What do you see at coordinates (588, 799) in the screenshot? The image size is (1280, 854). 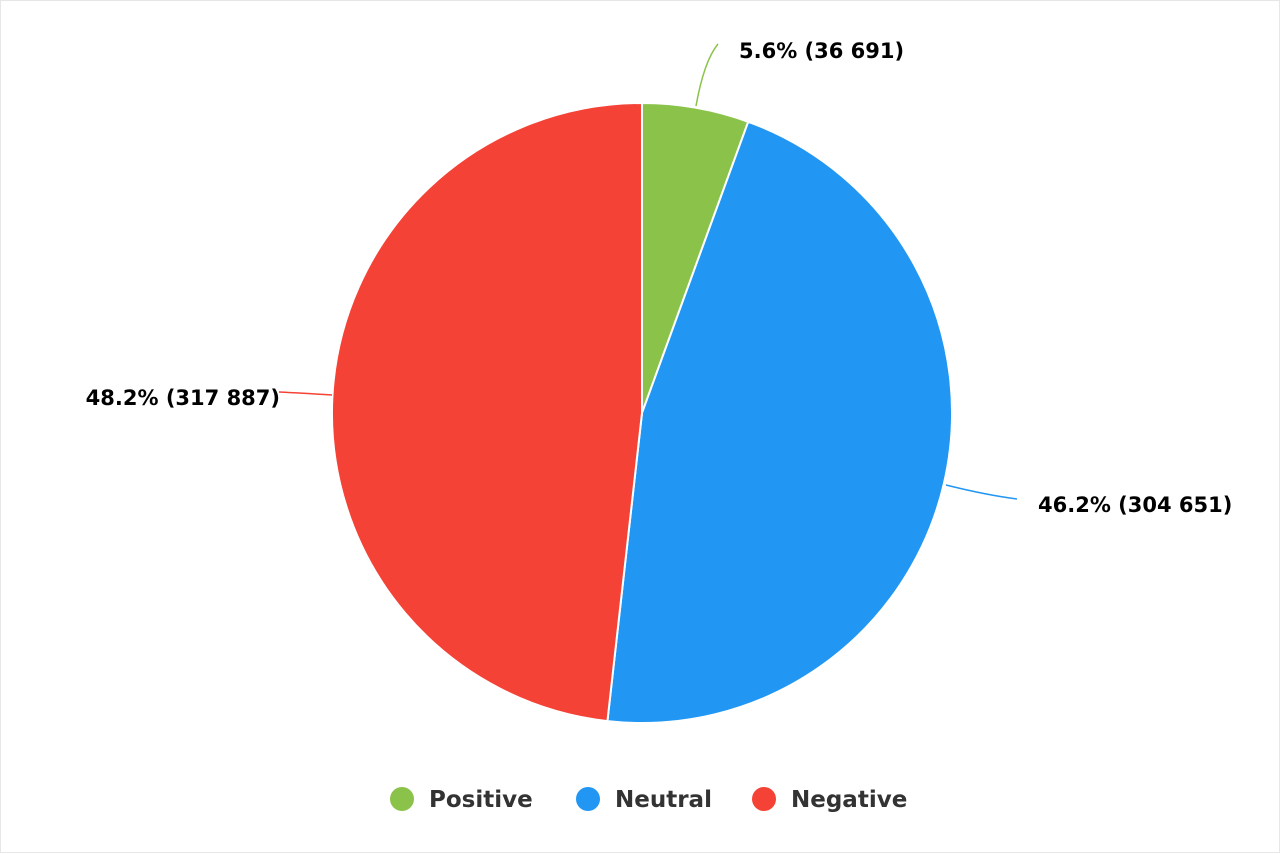 I see `legend-marker-neutral` at bounding box center [588, 799].